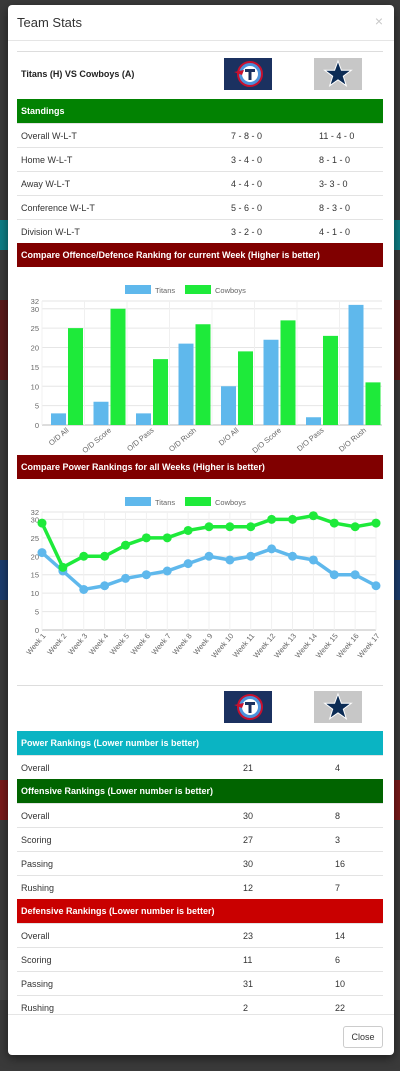  I want to click on table-row: Scoring 11 6, so click(200, 959).